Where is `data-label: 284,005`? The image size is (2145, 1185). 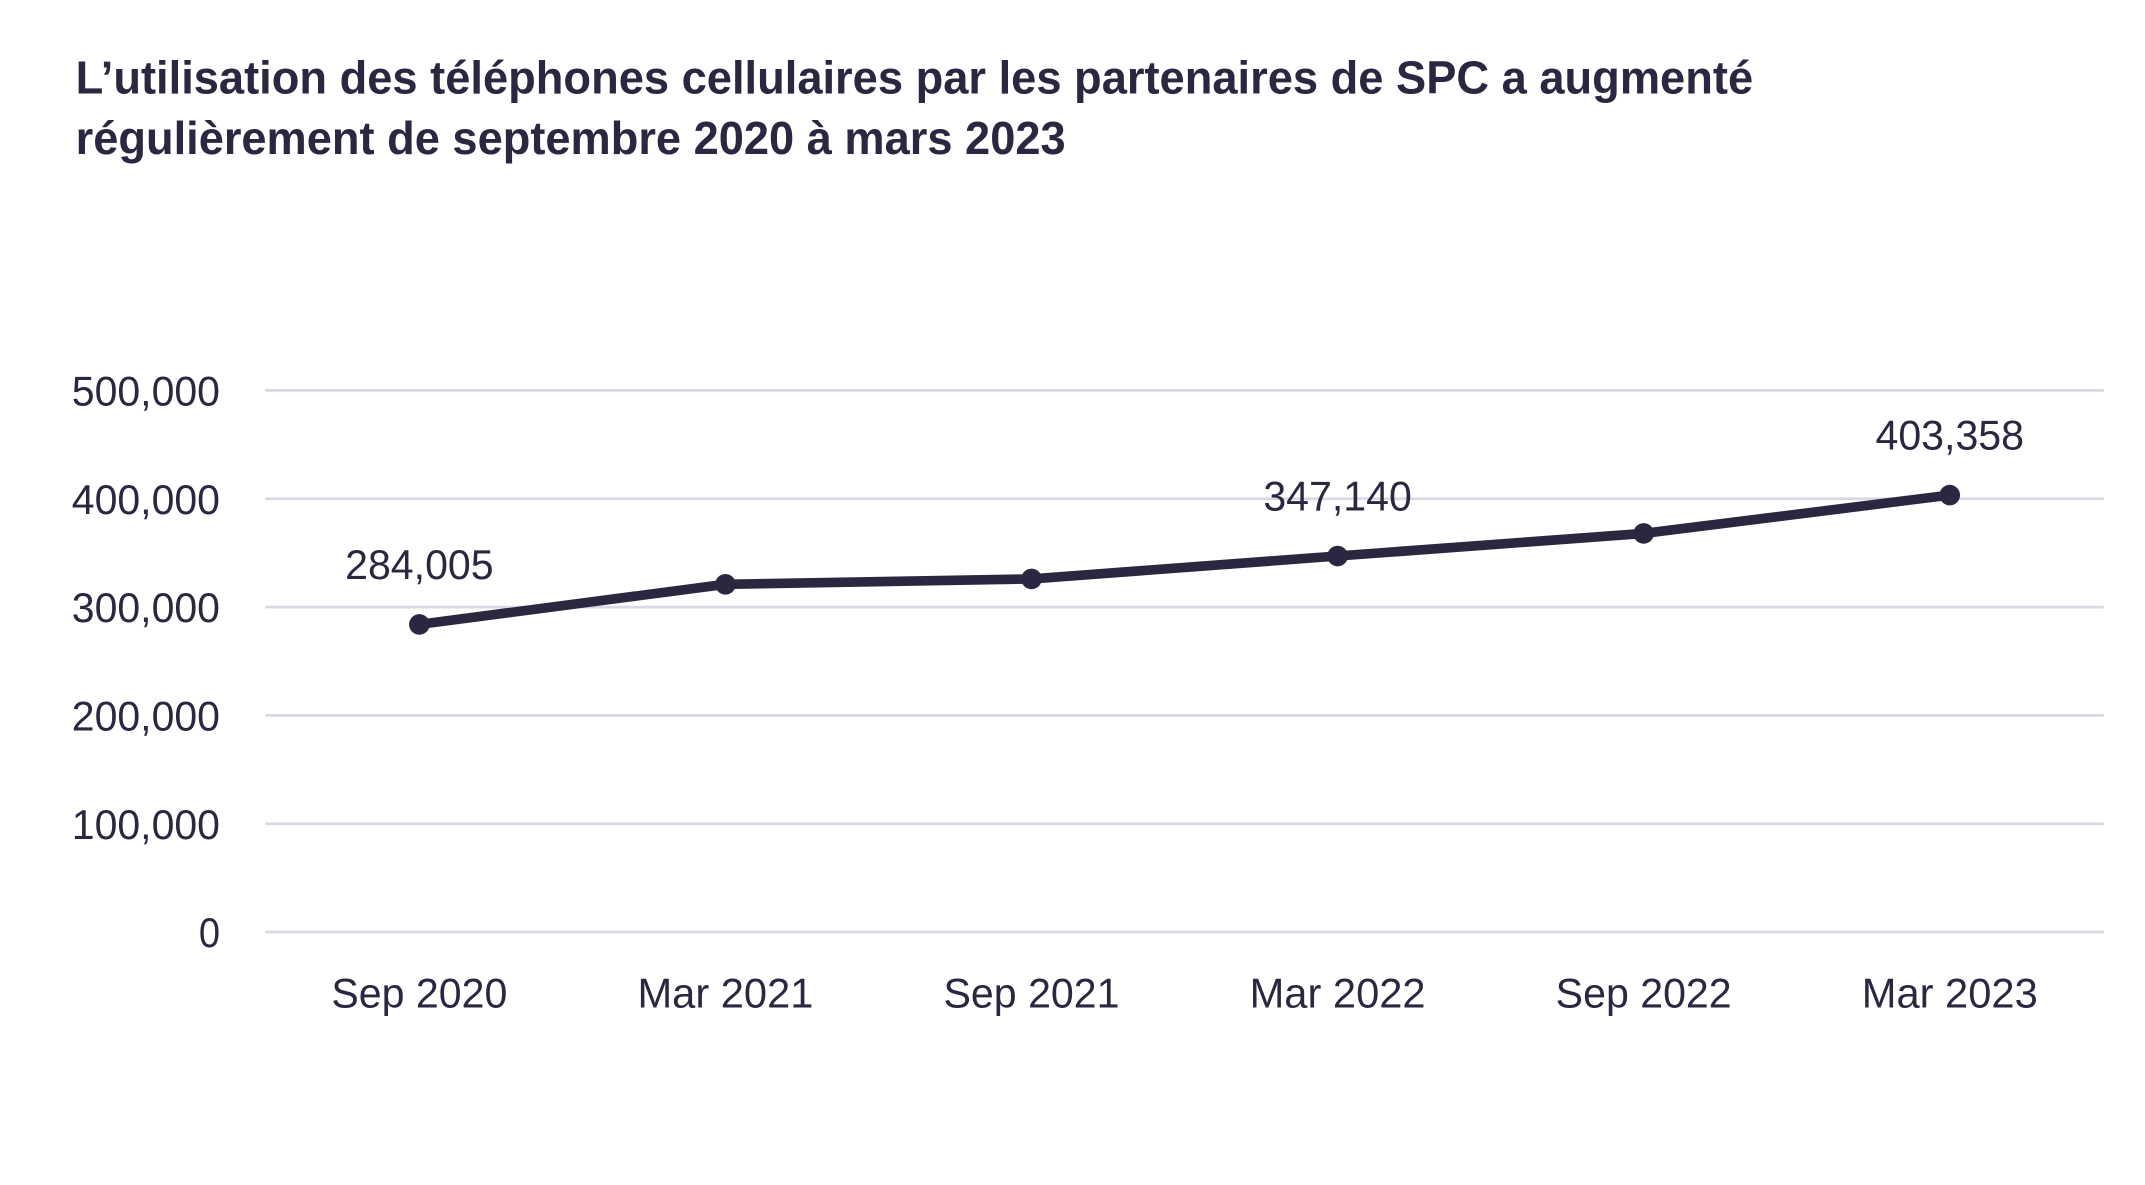 data-label: 284,005 is located at coordinates (419, 565).